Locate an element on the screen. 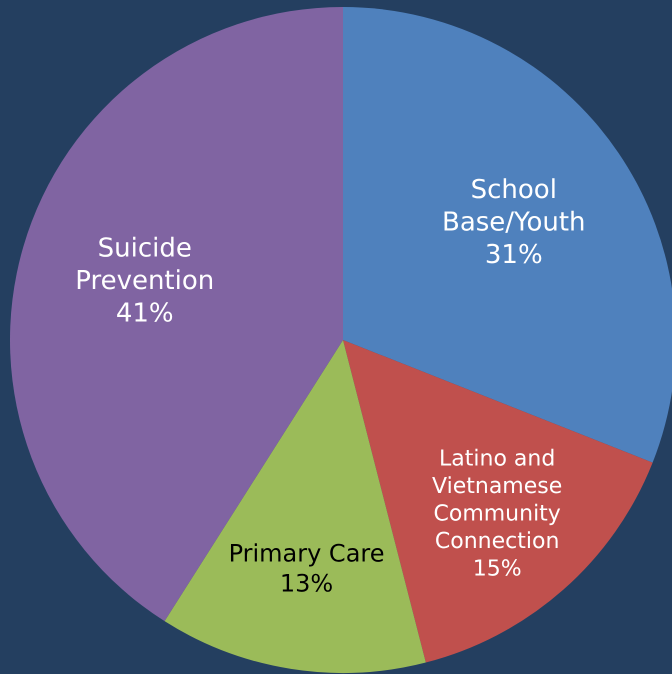  slice-label: School Base/Youth is located at coordinates (514, 206).